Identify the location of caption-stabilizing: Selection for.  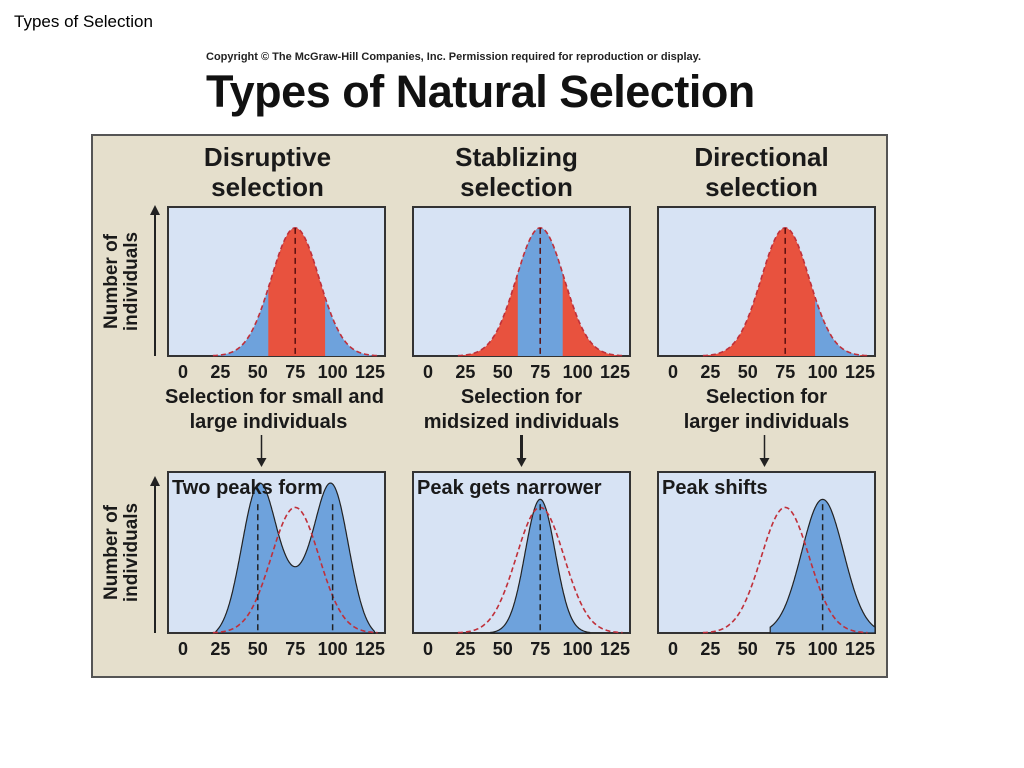
(521, 397).